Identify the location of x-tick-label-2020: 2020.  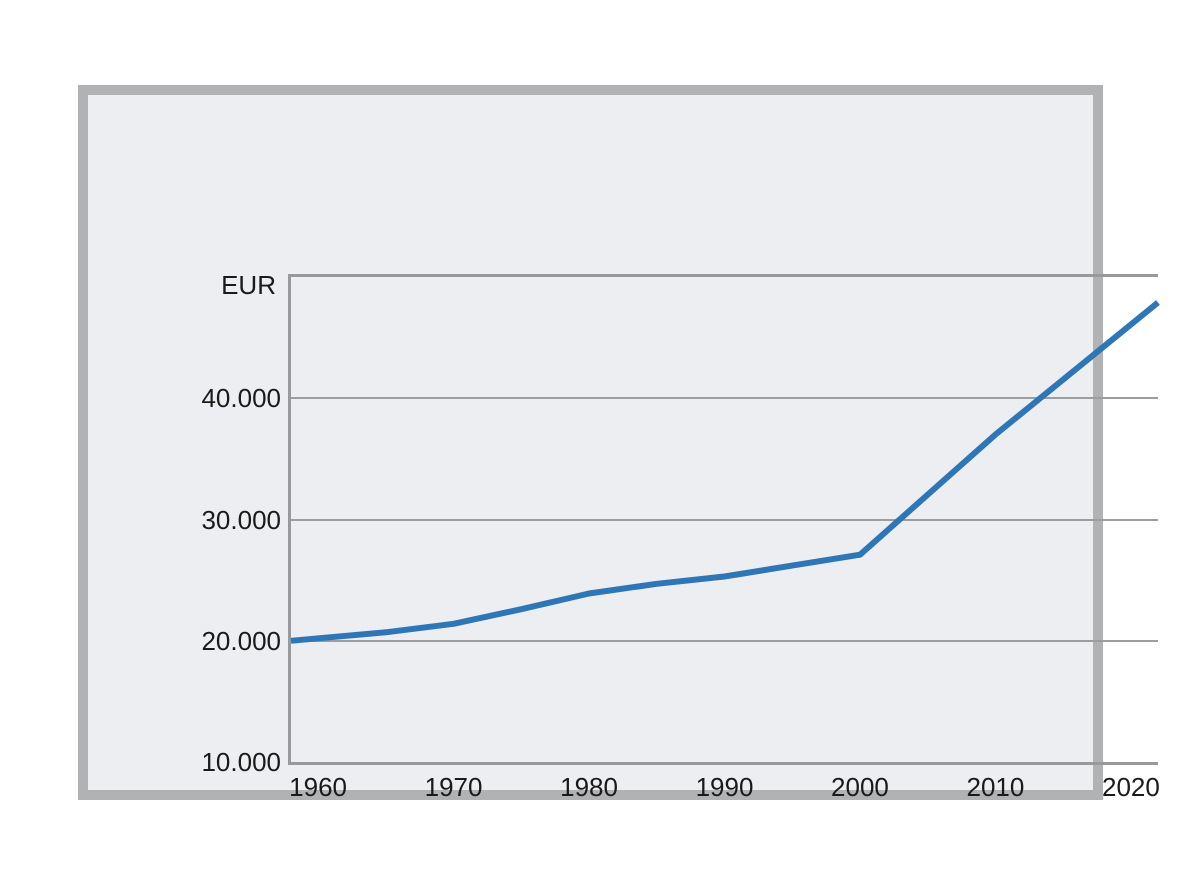
(1130, 787).